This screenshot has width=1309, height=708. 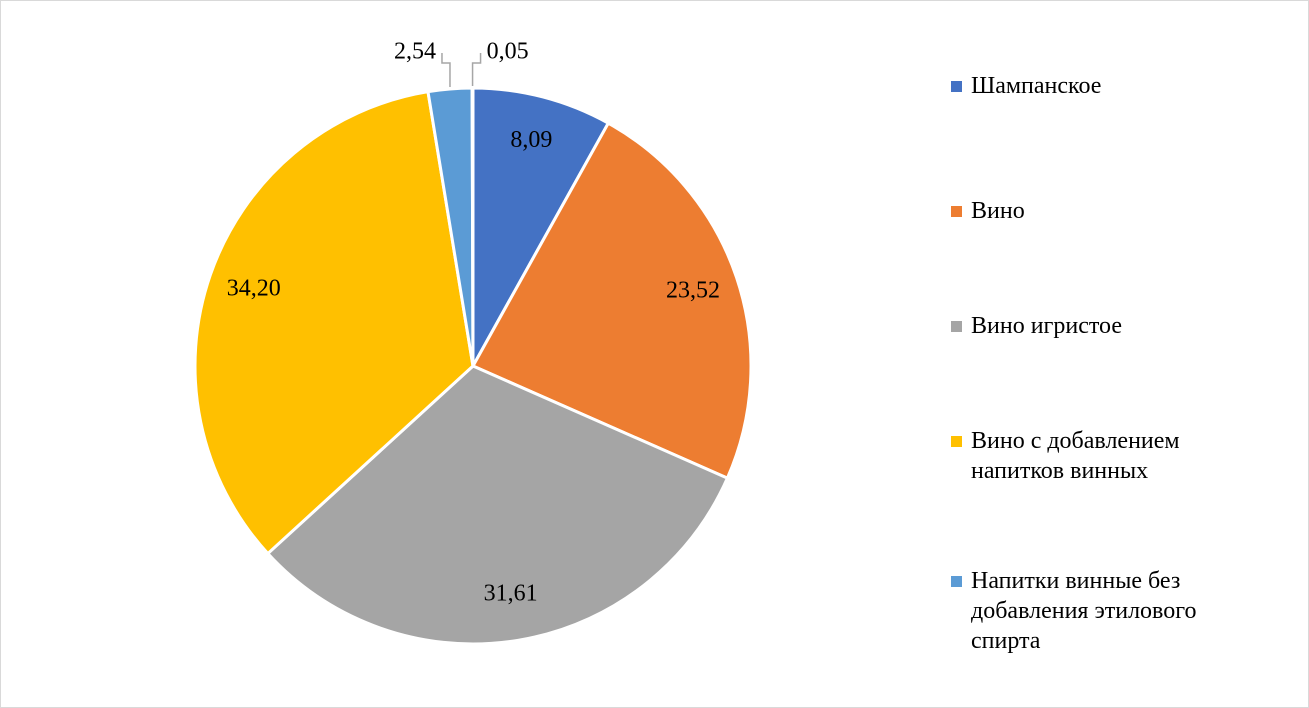 What do you see at coordinates (508, 52) in the screenshot?
I see `data-label: 0,05` at bounding box center [508, 52].